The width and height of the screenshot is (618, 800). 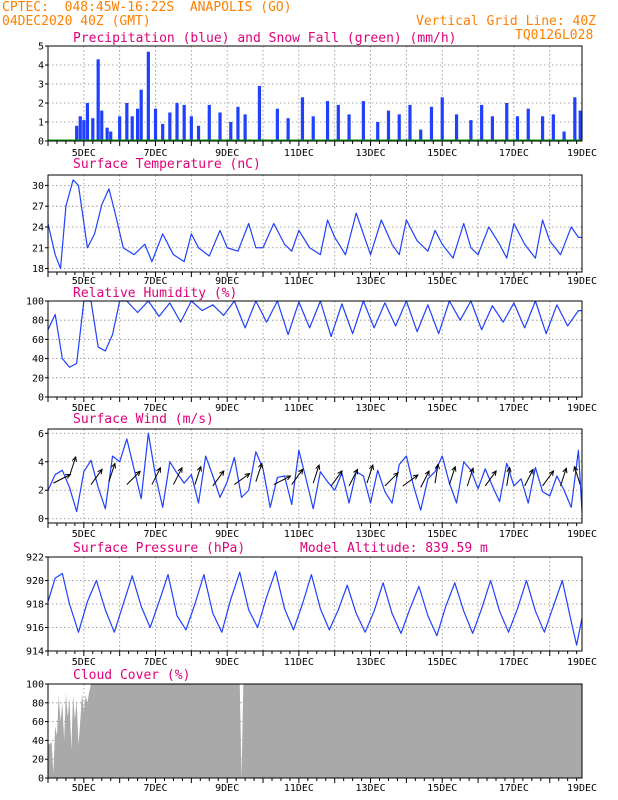 What do you see at coordinates (38, 207) in the screenshot?
I see `y-tick-label: 27` at bounding box center [38, 207].